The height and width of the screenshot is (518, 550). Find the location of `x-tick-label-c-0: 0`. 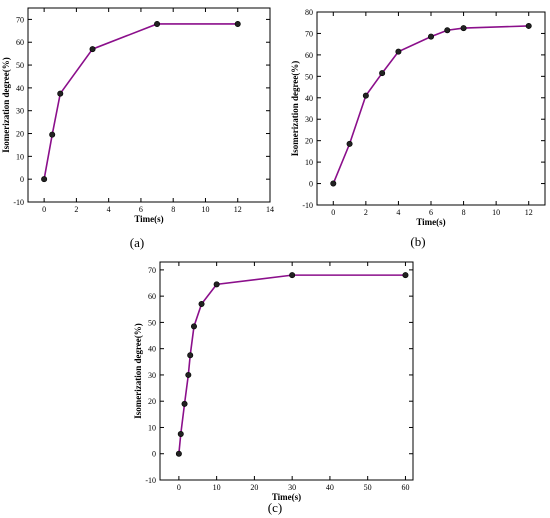

x-tick-label-c-0: 0 is located at coordinates (179, 487).